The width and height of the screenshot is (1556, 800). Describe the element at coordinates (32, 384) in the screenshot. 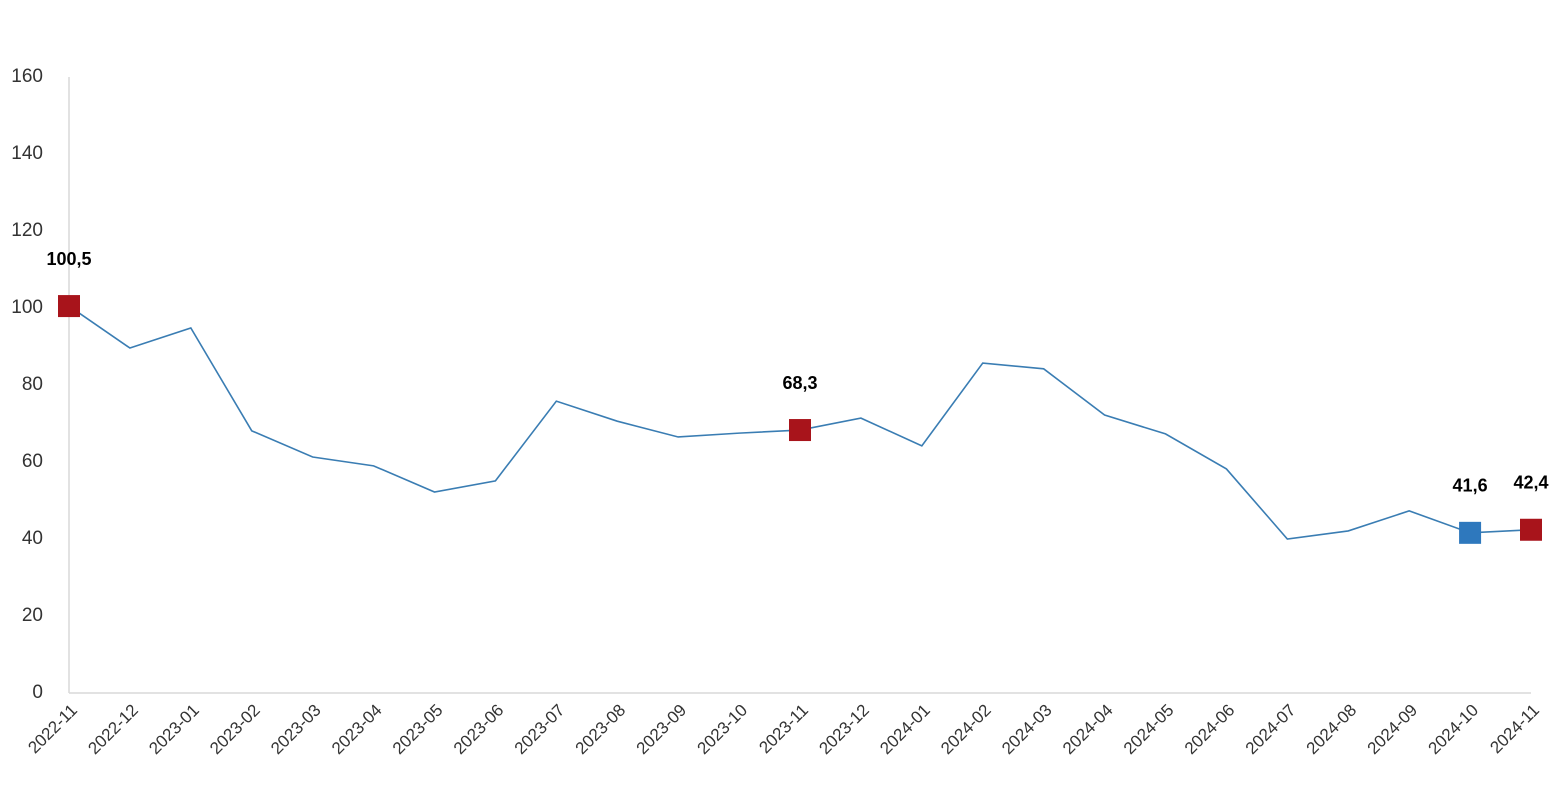

I see `y-tick-label: 80` at that location.